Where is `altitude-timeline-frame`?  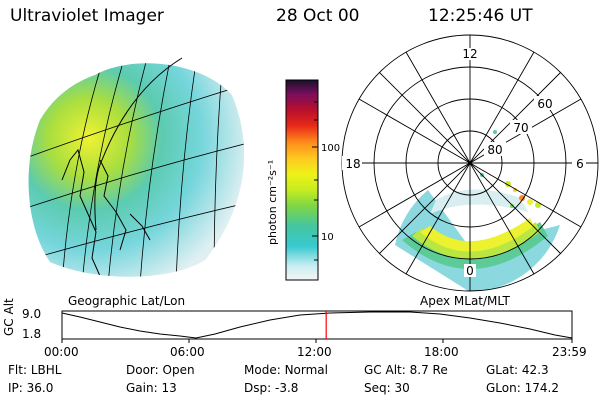 altitude-timeline-frame is located at coordinates (317, 325).